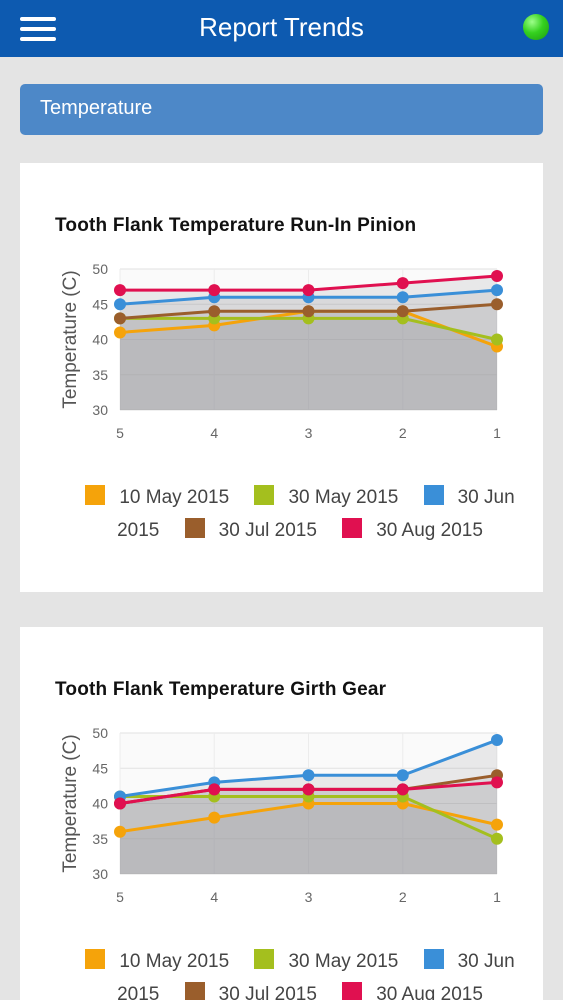 Image resolution: width=563 pixels, height=1000 pixels. I want to click on chart-title: Tooth Flank Temperature Girth Gear, so click(221, 689).